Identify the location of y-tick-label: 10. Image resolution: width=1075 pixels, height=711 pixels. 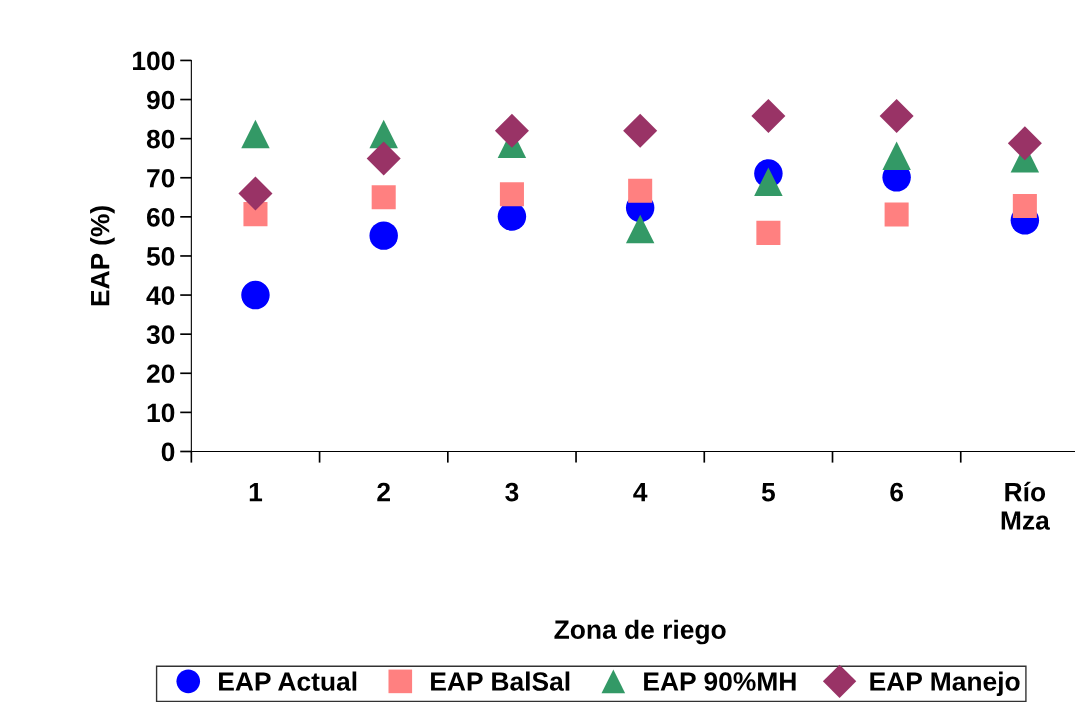
(161, 413).